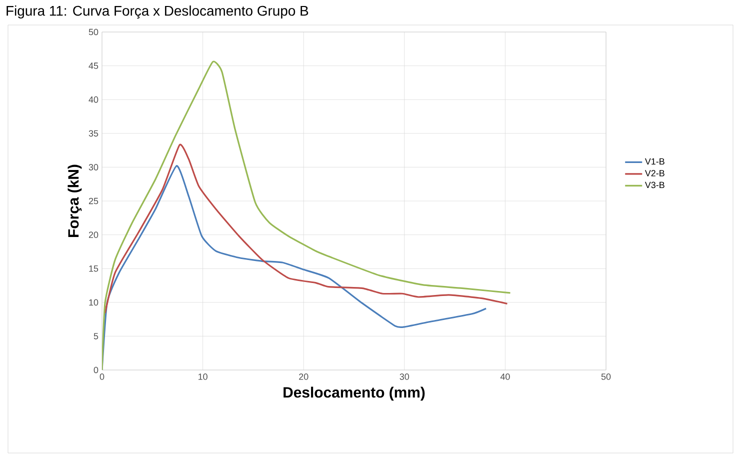 The height and width of the screenshot is (455, 735). What do you see at coordinates (354, 393) in the screenshot?
I see `x-axis-title: Deslocamento (mm)` at bounding box center [354, 393].